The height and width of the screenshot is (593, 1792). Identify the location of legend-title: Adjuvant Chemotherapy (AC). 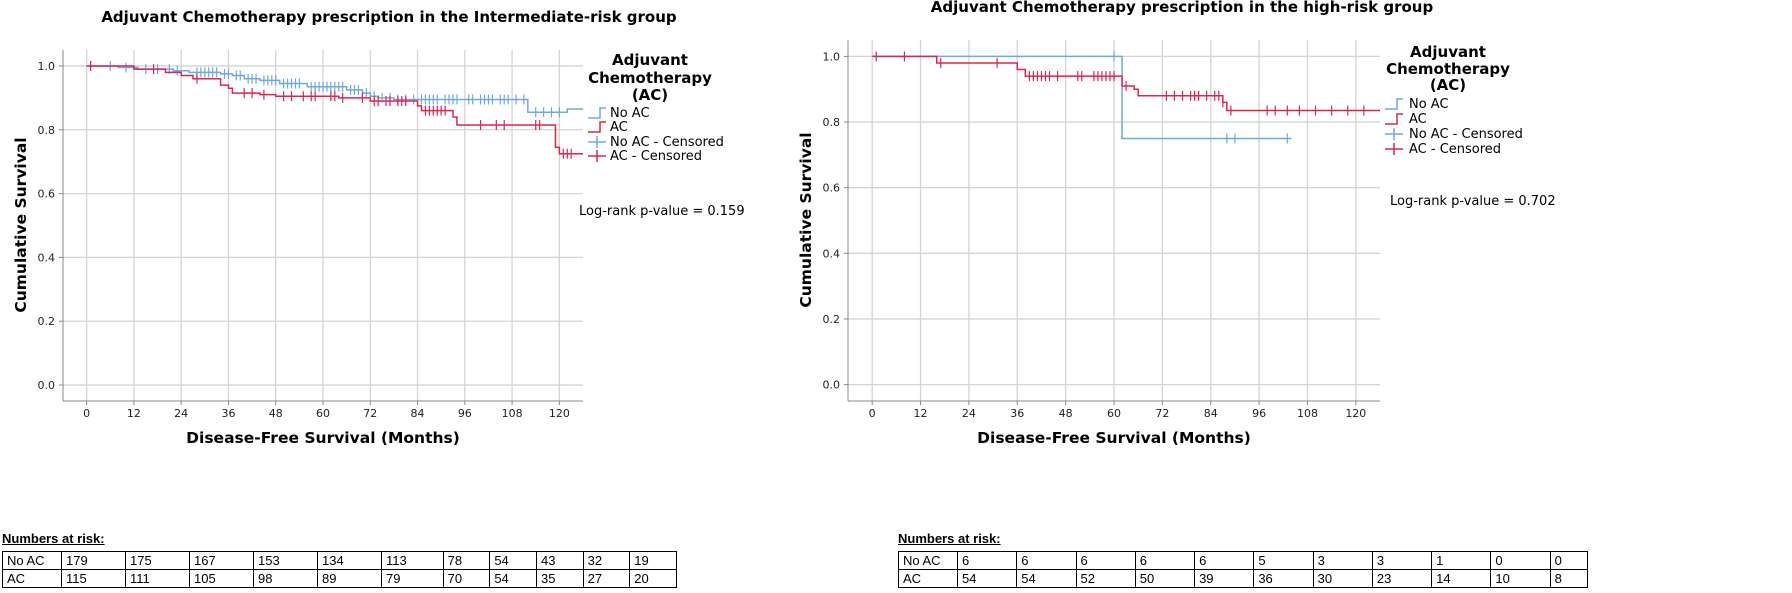
(650, 77).